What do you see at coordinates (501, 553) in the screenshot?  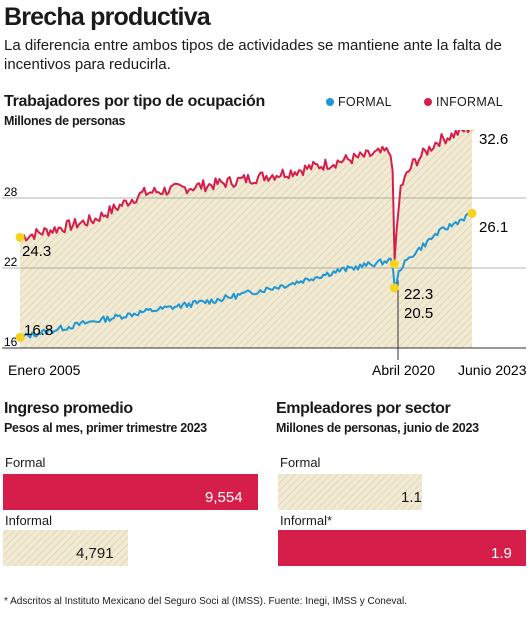 I see `employers-informal-value: 1.9` at bounding box center [501, 553].